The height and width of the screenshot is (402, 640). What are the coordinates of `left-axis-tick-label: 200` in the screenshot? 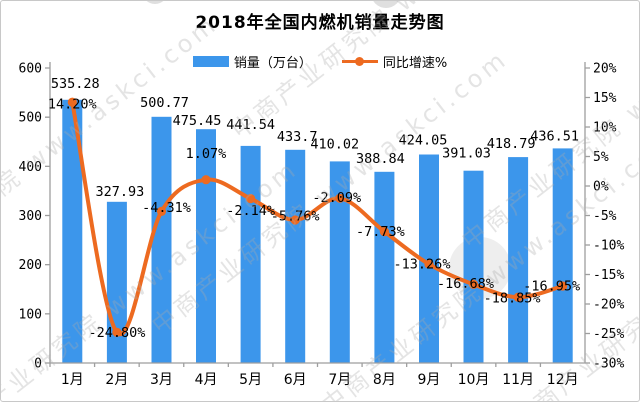 It's located at (30, 265).